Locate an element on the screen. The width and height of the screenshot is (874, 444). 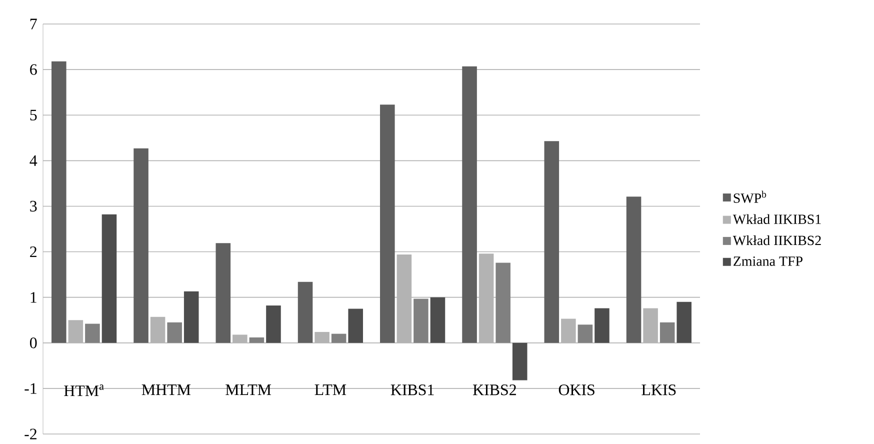
y-tick-label: 0 is located at coordinates (33, 343).